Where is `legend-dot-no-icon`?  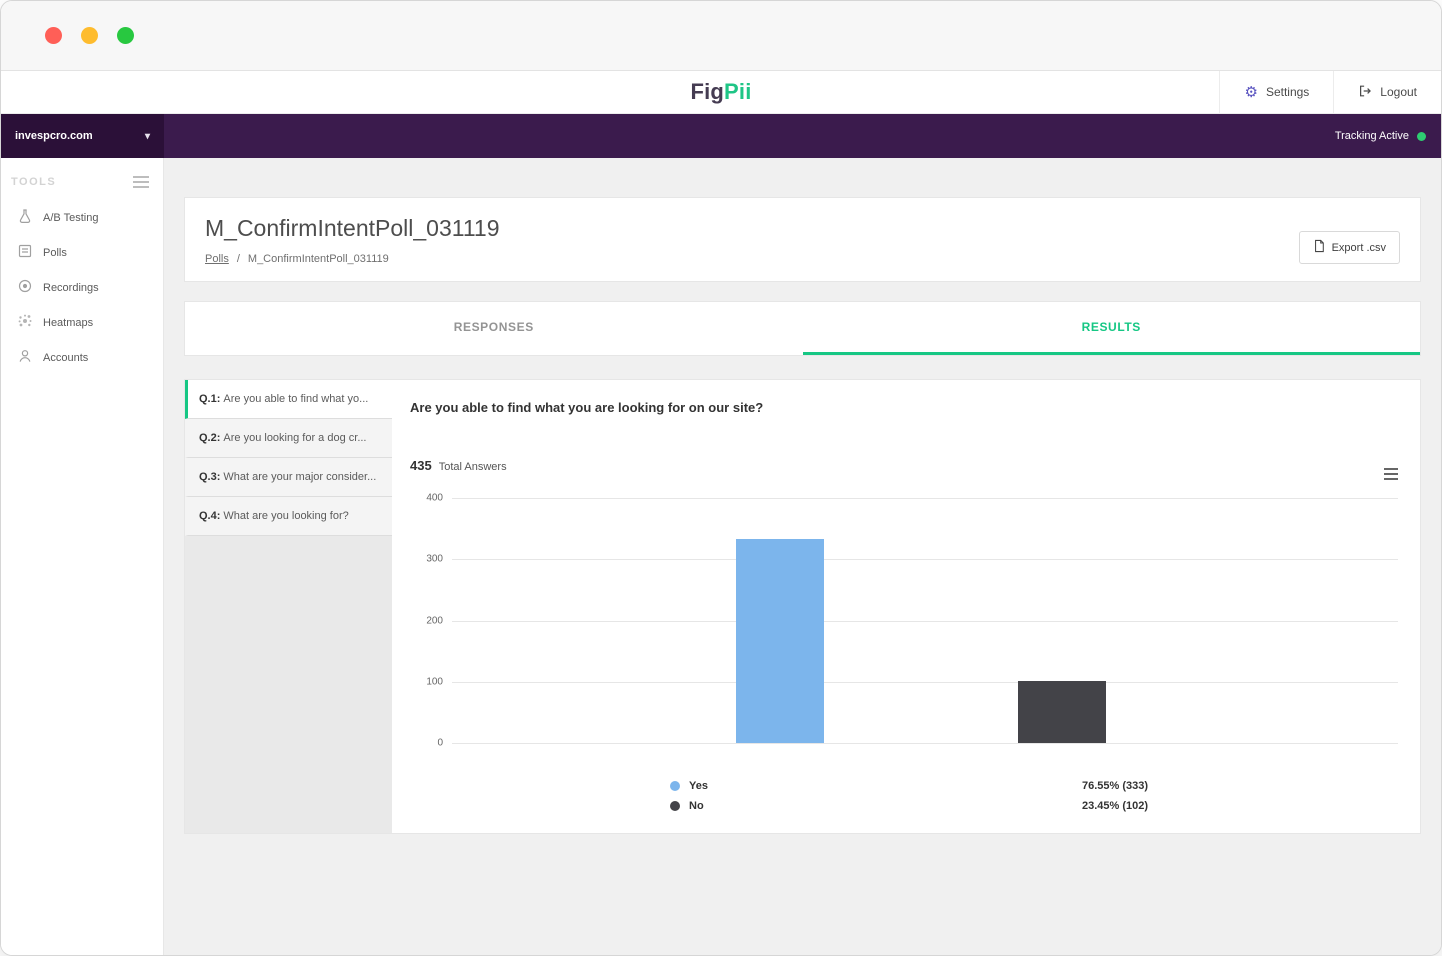
legend-dot-no-icon is located at coordinates (675, 806).